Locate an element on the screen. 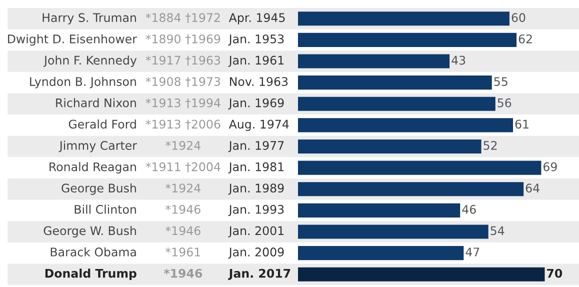 This screenshot has height=287, width=579. y-tick-label: Bill Clinton is located at coordinates (105, 209).